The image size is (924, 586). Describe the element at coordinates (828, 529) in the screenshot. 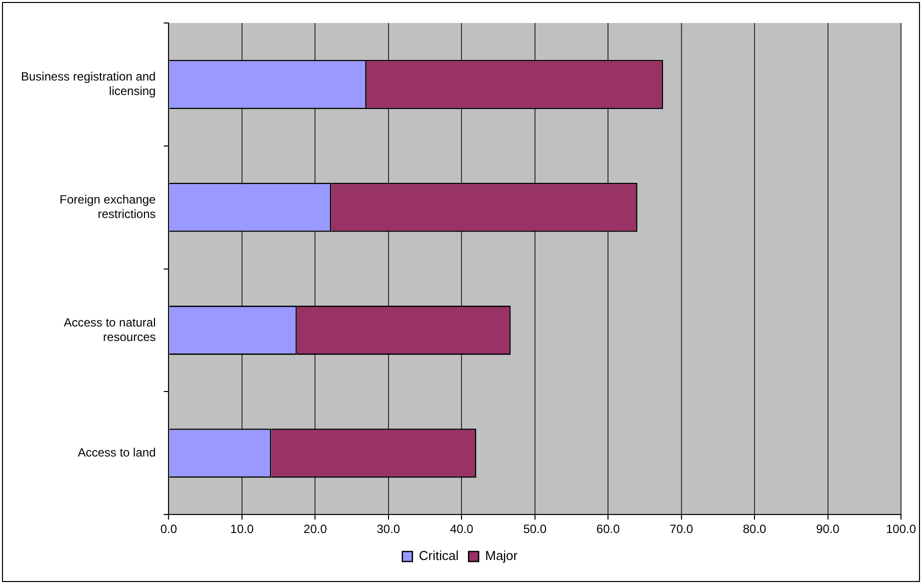

I see `x-tick-label: 90.0` at that location.